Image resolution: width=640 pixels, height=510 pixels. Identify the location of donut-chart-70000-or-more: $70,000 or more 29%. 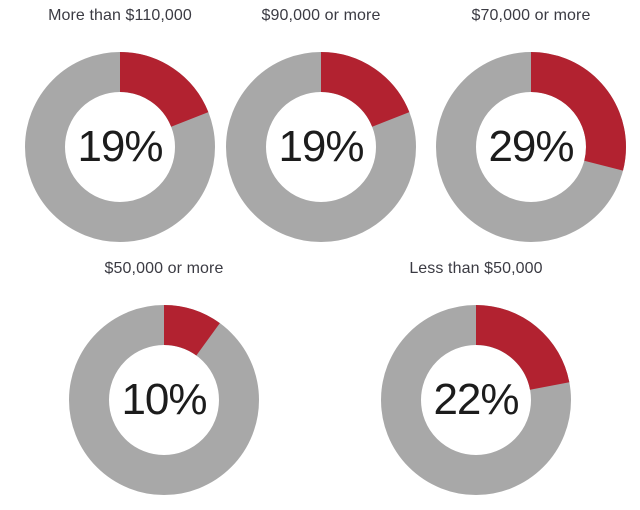
(531, 124).